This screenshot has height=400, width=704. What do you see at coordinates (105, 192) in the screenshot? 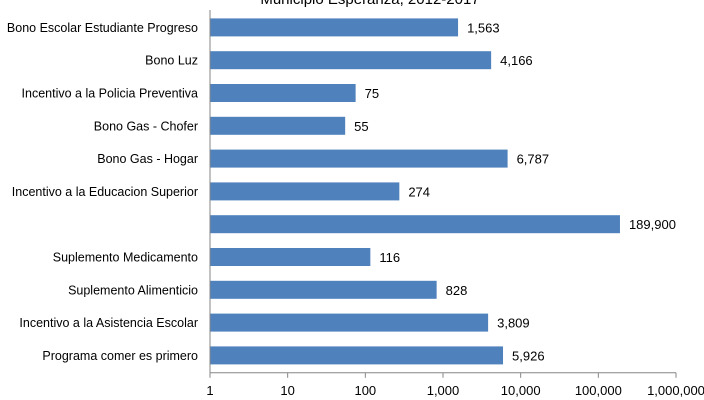
I see `category-label-5: Incentivo a la Educacion Superior` at bounding box center [105, 192].